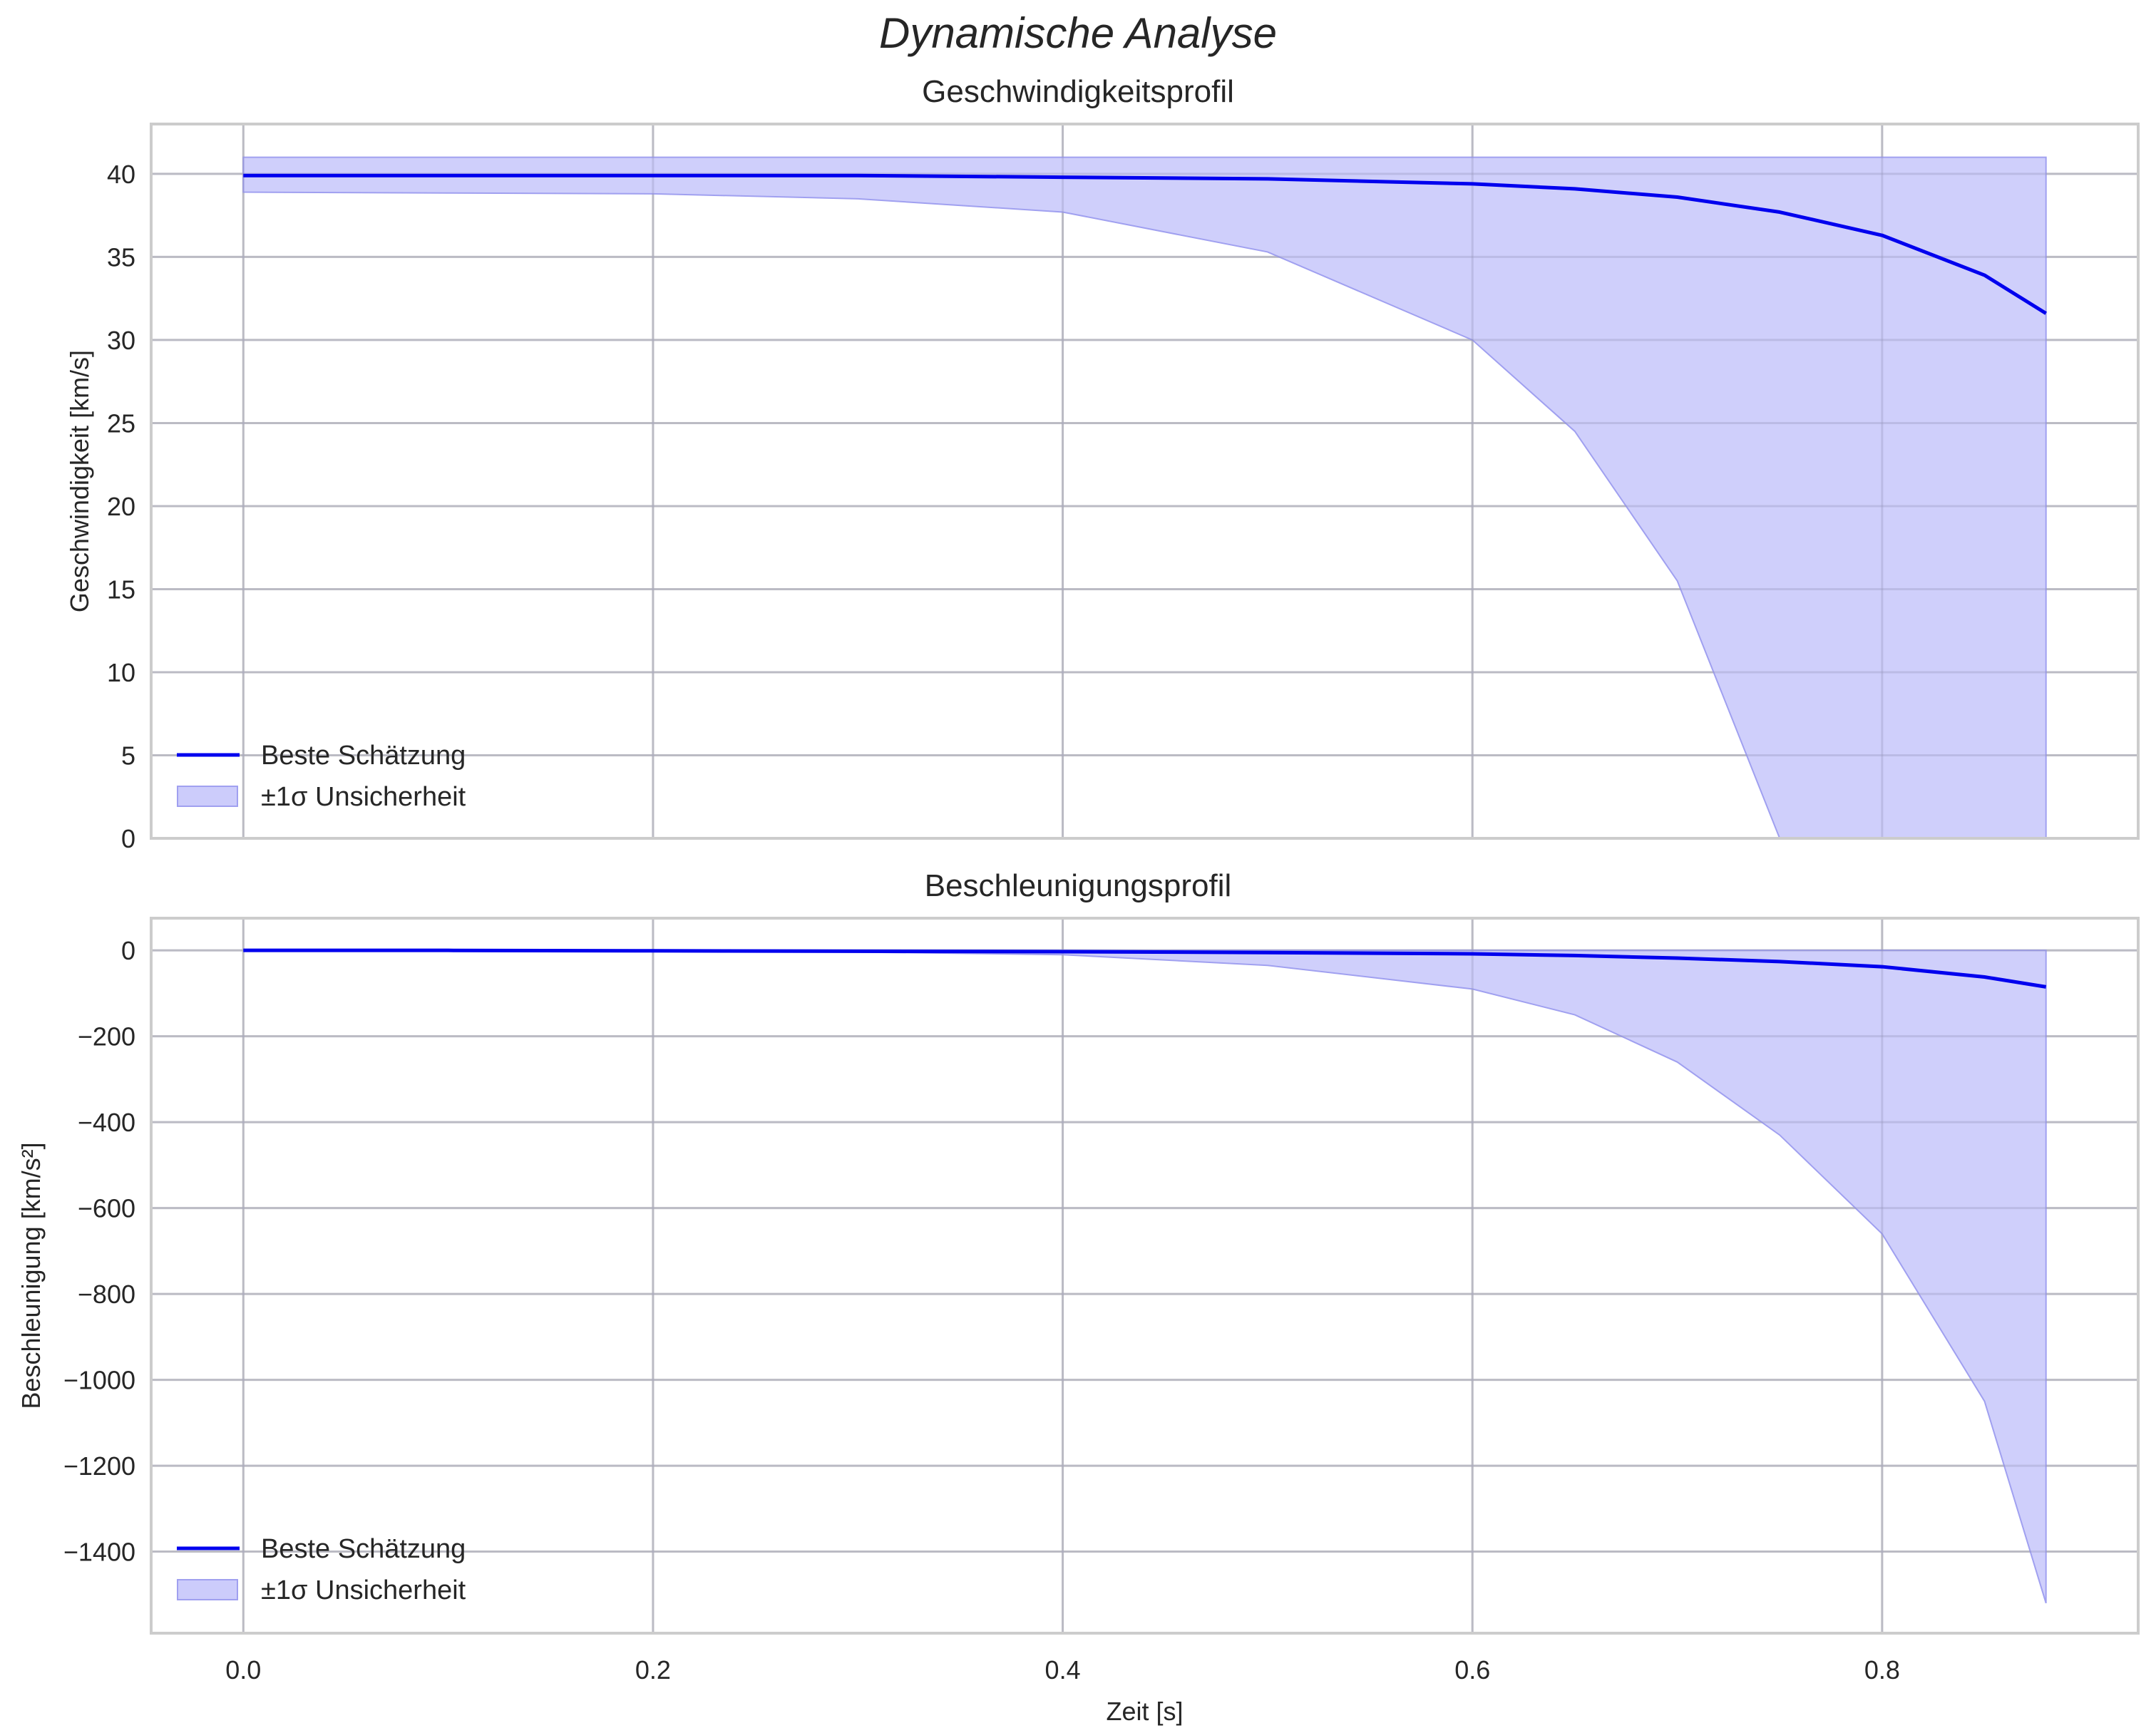  What do you see at coordinates (1472, 1670) in the screenshot?
I see `x-tick-label: 0.6` at bounding box center [1472, 1670].